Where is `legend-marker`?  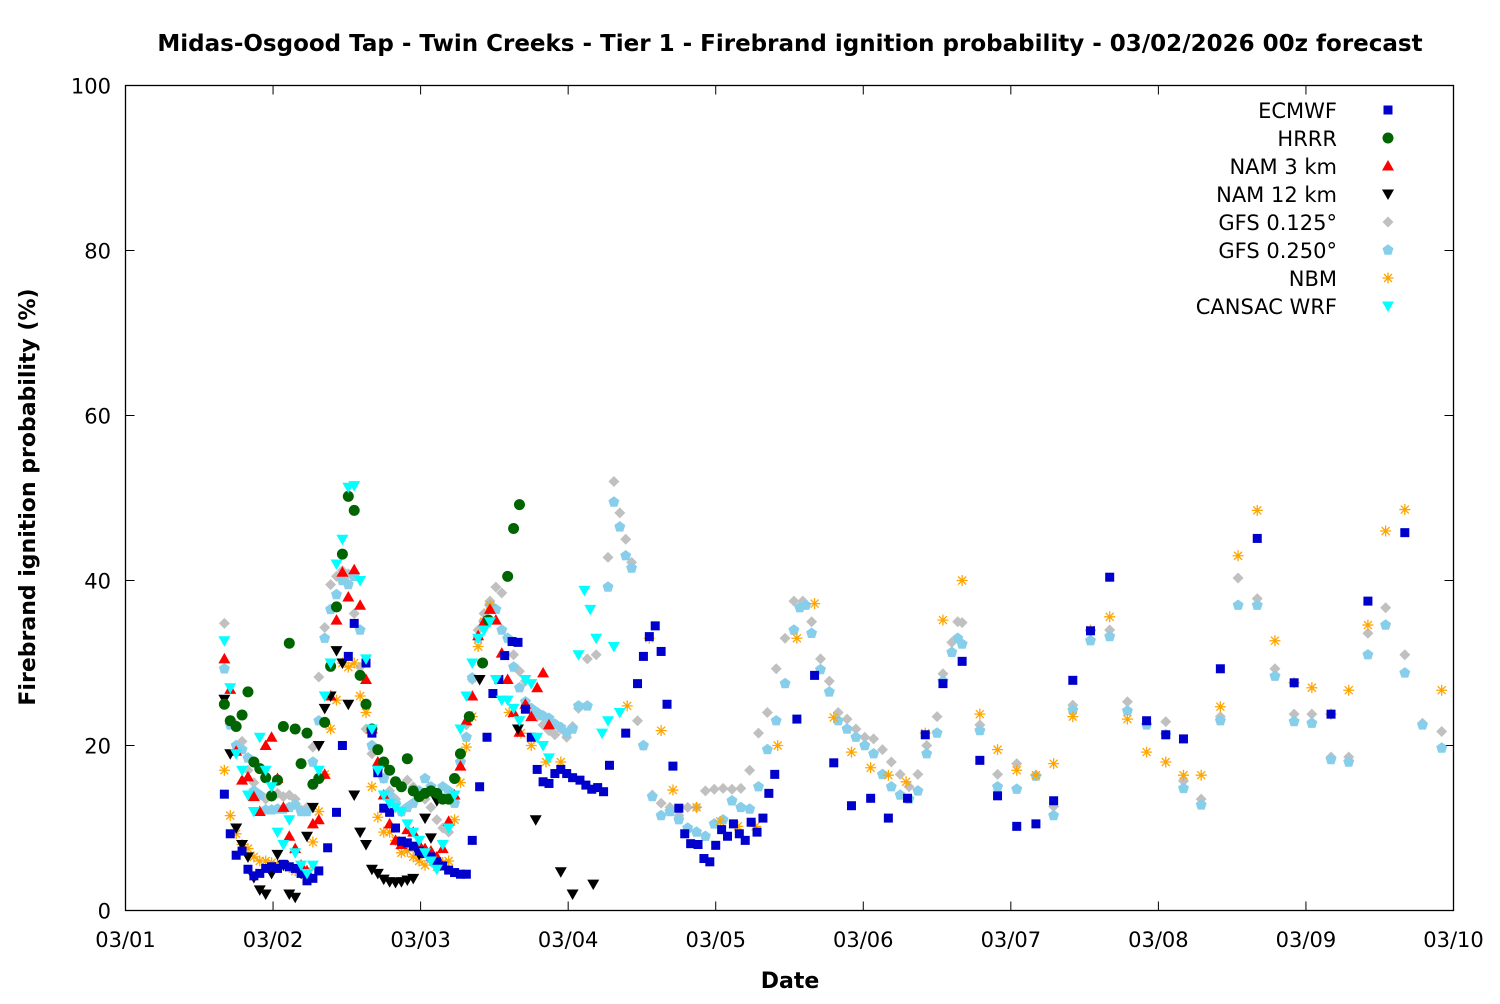
legend-marker is located at coordinates (1388, 110).